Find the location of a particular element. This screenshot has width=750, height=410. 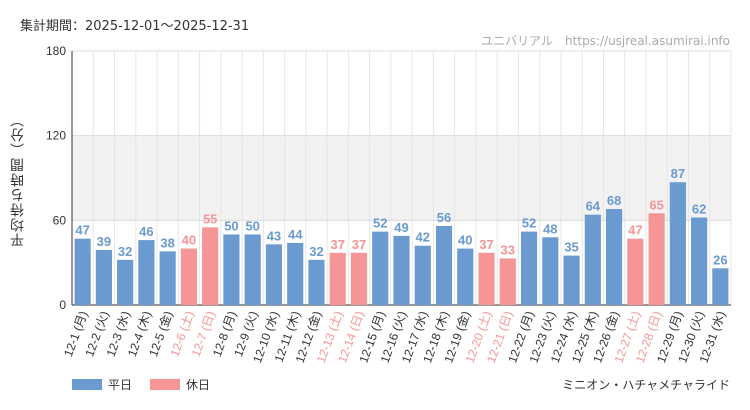

bar-value-label: 43 is located at coordinates (274, 235).